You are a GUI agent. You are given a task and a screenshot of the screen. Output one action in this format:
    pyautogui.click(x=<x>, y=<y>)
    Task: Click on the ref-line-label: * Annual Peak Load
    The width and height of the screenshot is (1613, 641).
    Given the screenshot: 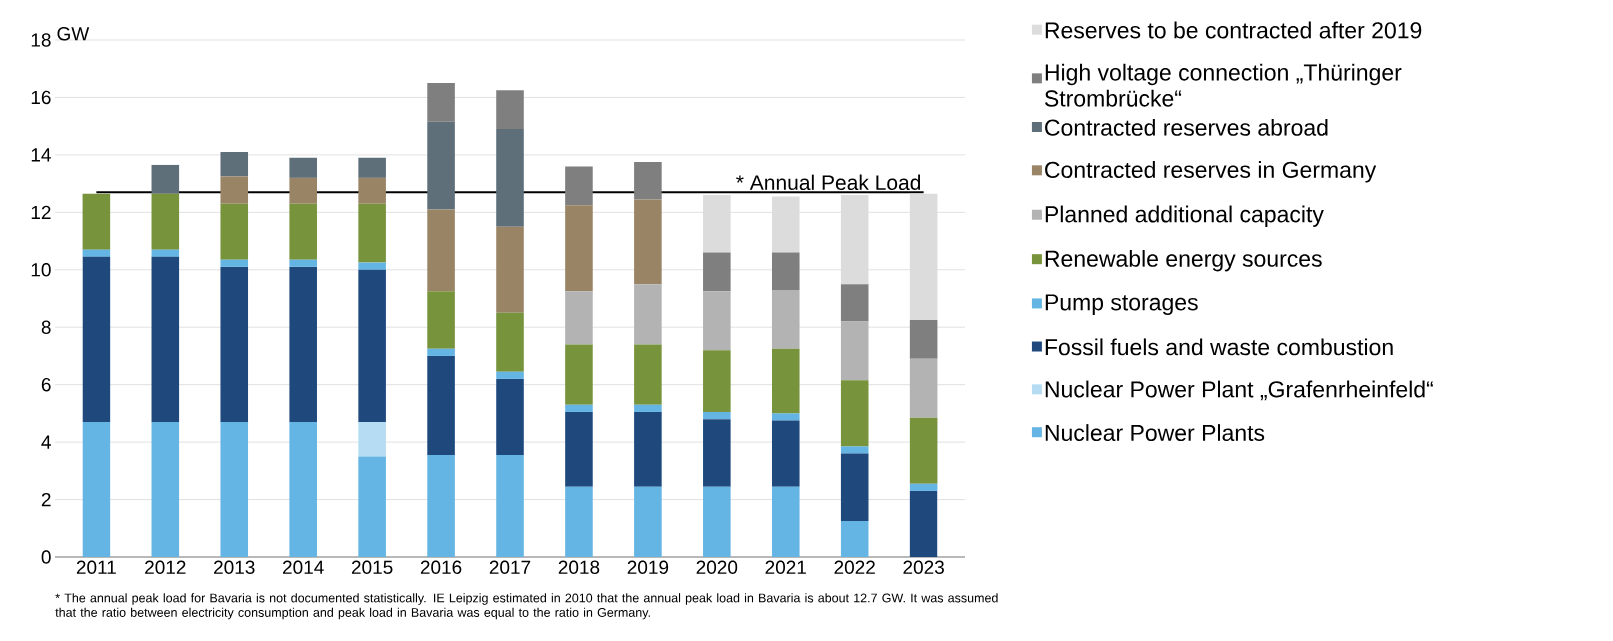 What is the action you would take?
    pyautogui.click(x=828, y=182)
    